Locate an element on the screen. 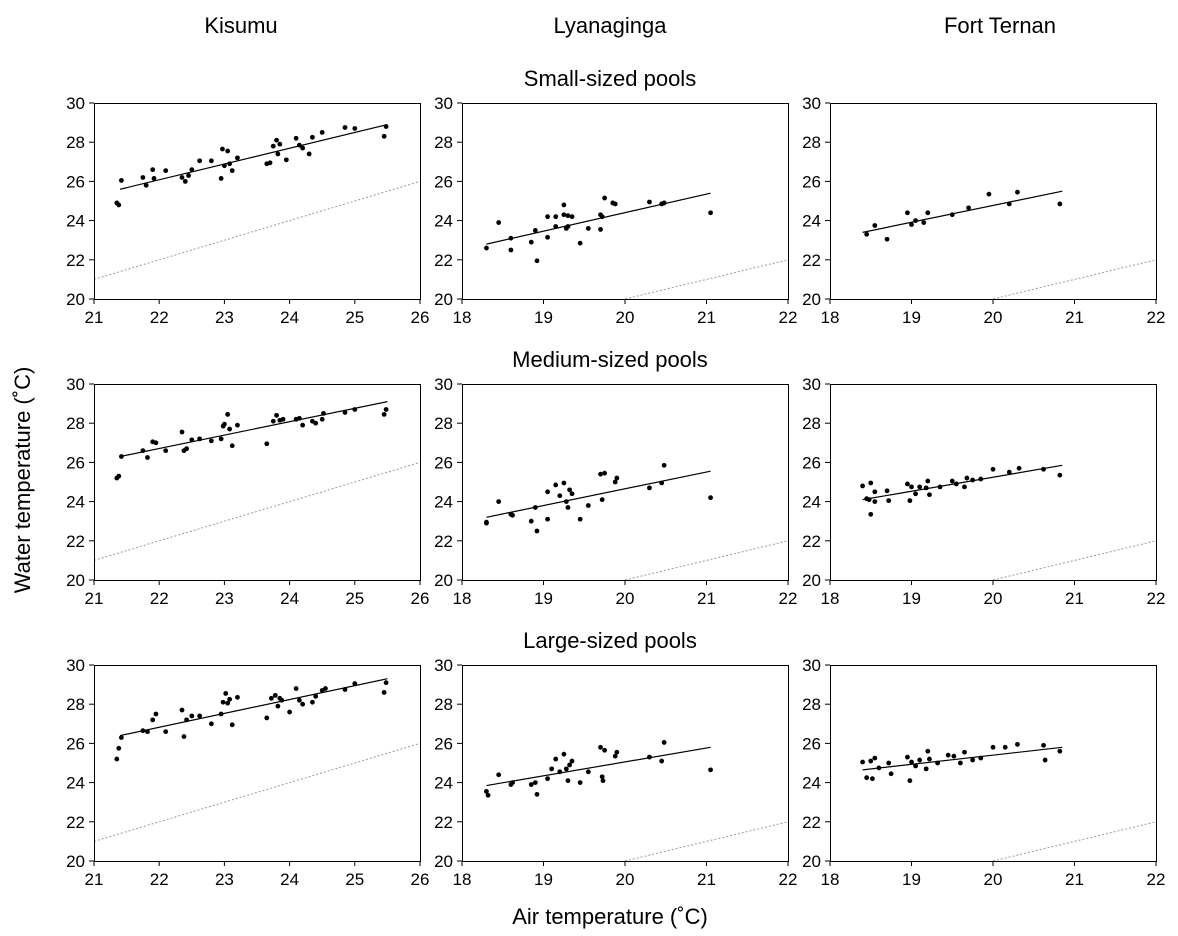 This screenshot has height=936, width=1178. x-tick-label: 21 is located at coordinates (94, 317).